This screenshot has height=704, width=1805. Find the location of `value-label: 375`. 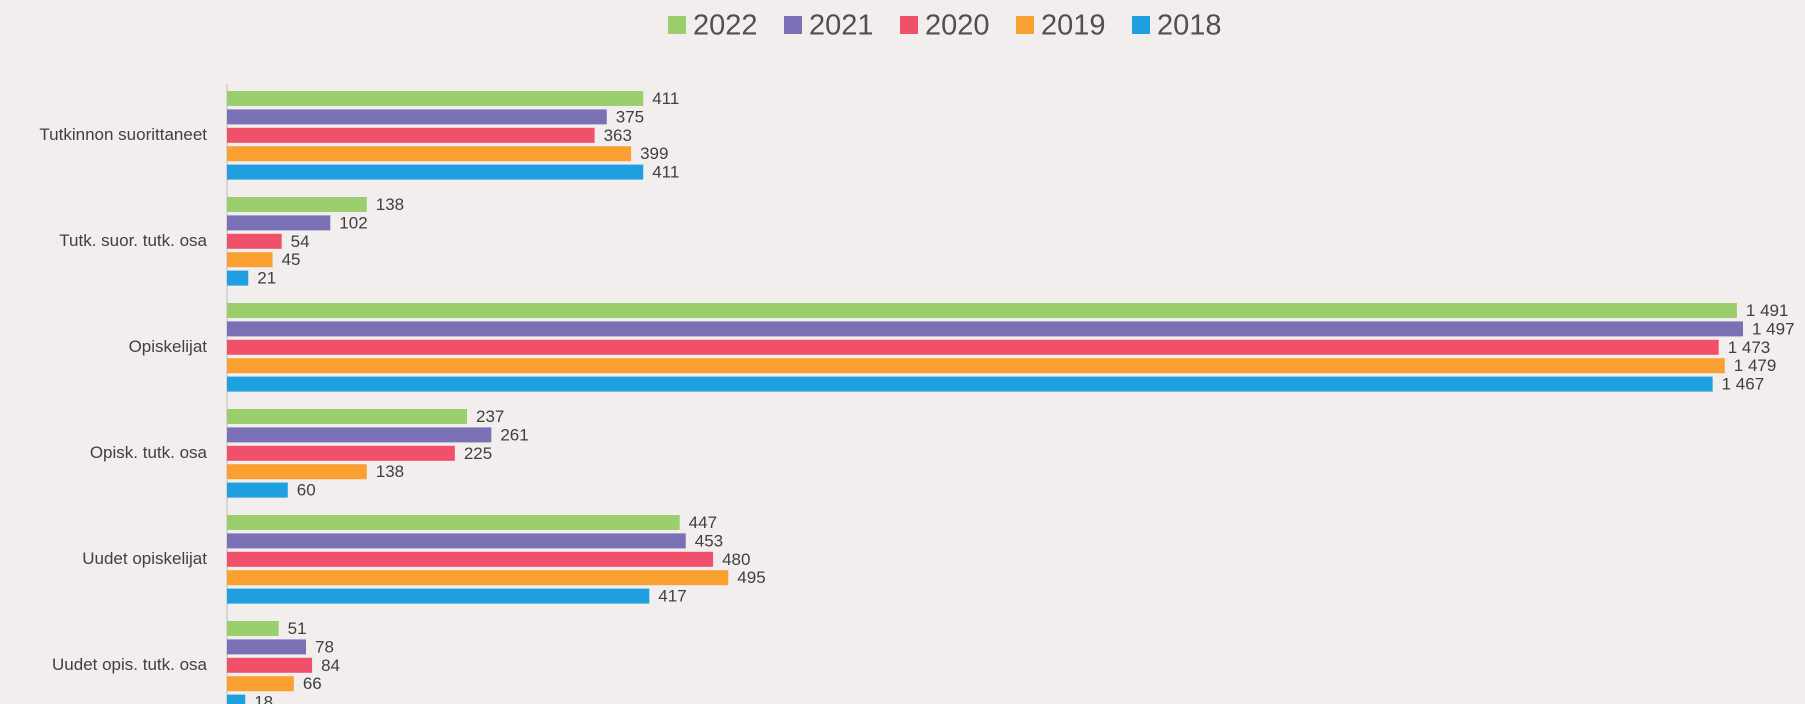

value-label: 375 is located at coordinates (630, 116).